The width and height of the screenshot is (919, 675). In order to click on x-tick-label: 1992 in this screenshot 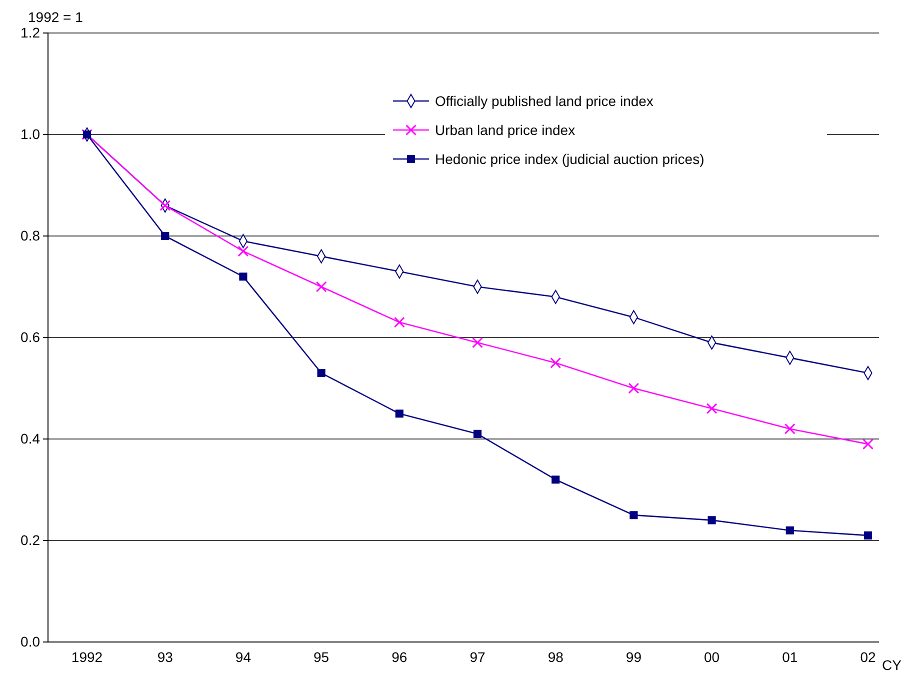, I will do `click(87, 656)`.